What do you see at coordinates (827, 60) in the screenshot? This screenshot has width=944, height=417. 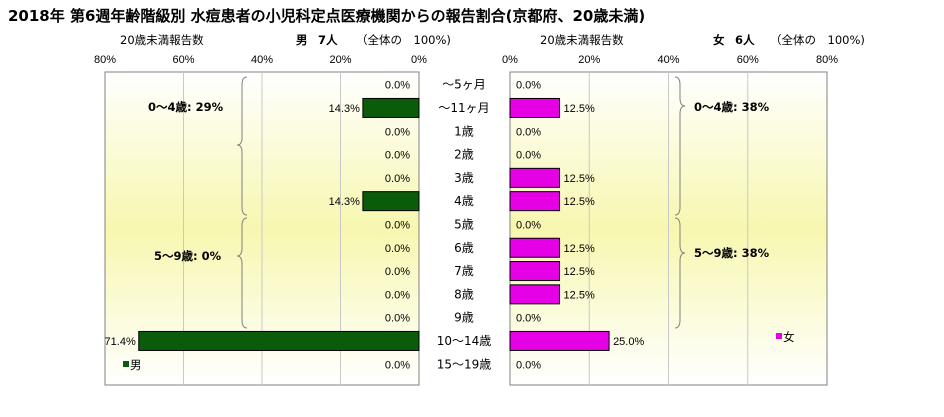 I see `female-axis-tick: 80%` at bounding box center [827, 60].